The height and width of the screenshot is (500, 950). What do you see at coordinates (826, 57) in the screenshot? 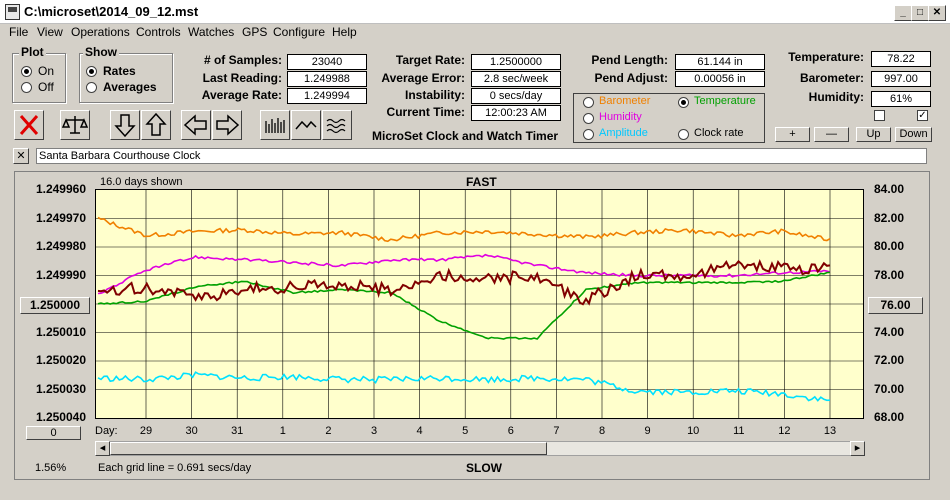
I see `temperature-label: Temperature:` at bounding box center [826, 57].